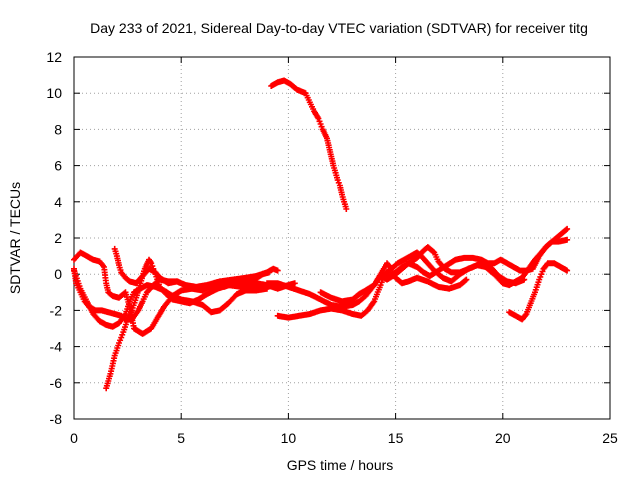 The height and width of the screenshot is (480, 640). I want to click on x-tick-label: 20, so click(503, 438).